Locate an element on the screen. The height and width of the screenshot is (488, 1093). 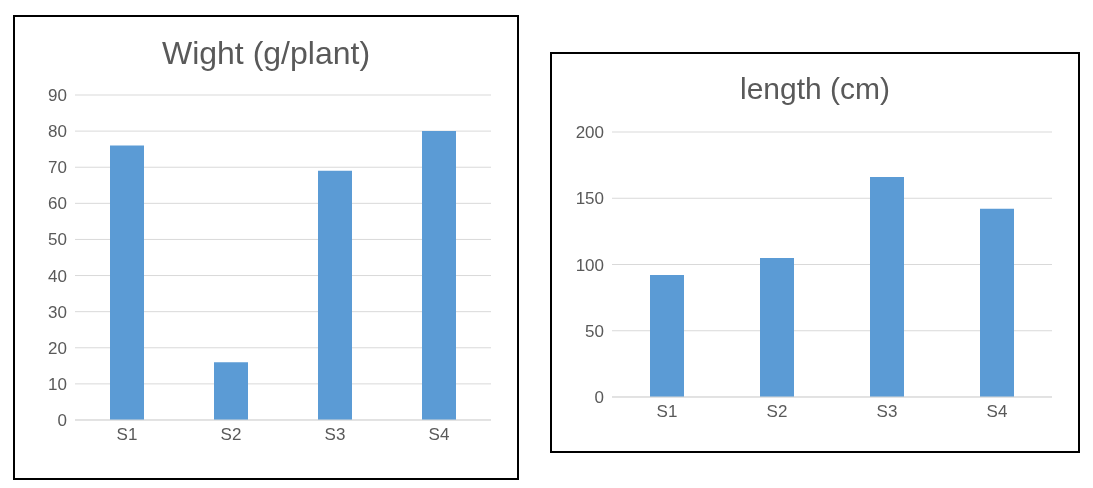
y-tick-label: 90 is located at coordinates (57, 96).